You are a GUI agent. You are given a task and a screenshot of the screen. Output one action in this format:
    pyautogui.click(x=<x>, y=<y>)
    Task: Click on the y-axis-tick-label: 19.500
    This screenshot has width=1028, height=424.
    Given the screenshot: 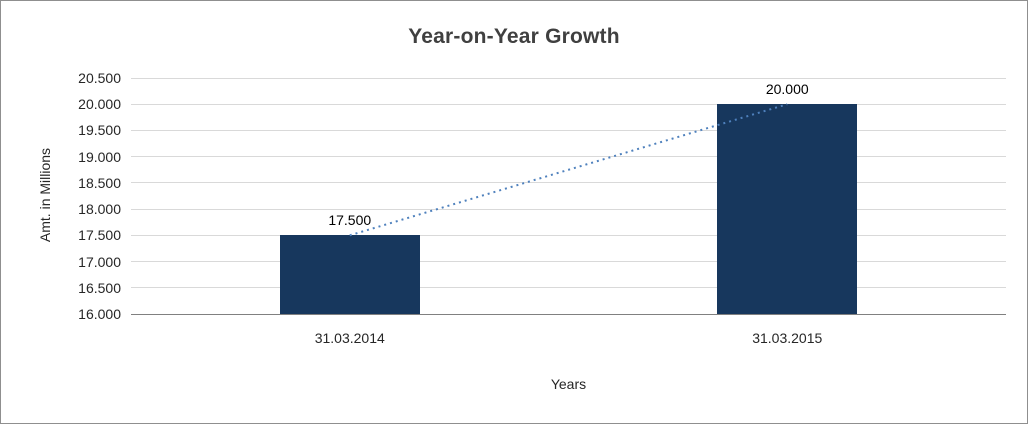 What is the action you would take?
    pyautogui.click(x=99, y=130)
    